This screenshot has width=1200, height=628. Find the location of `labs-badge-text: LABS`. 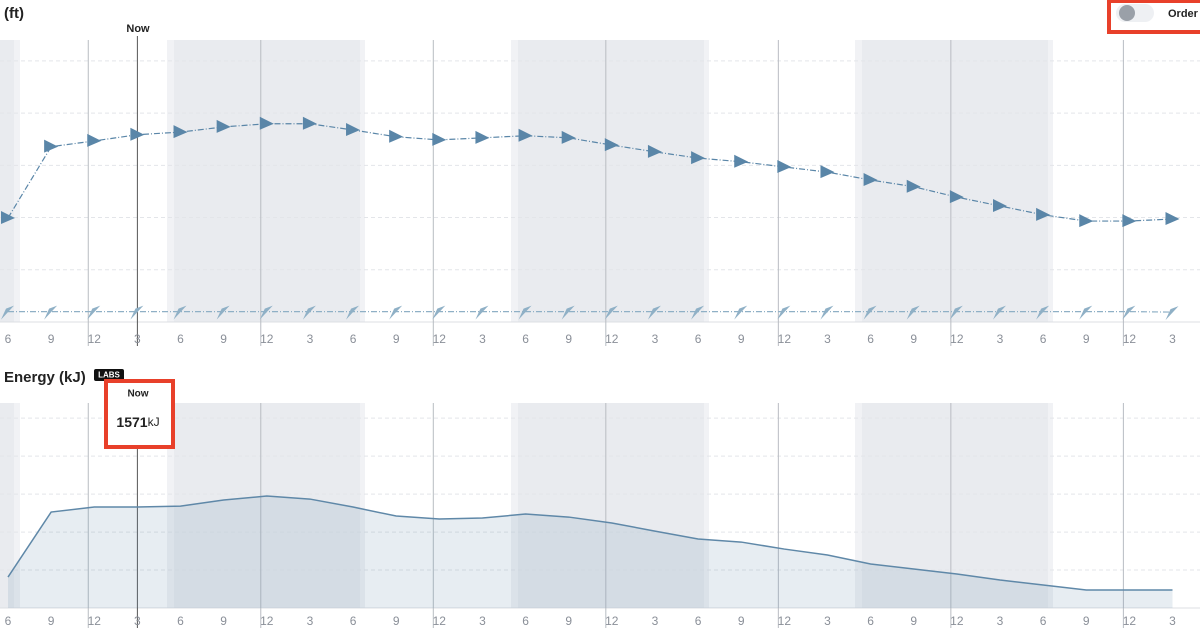

labs-badge-text: LABS is located at coordinates (109, 375).